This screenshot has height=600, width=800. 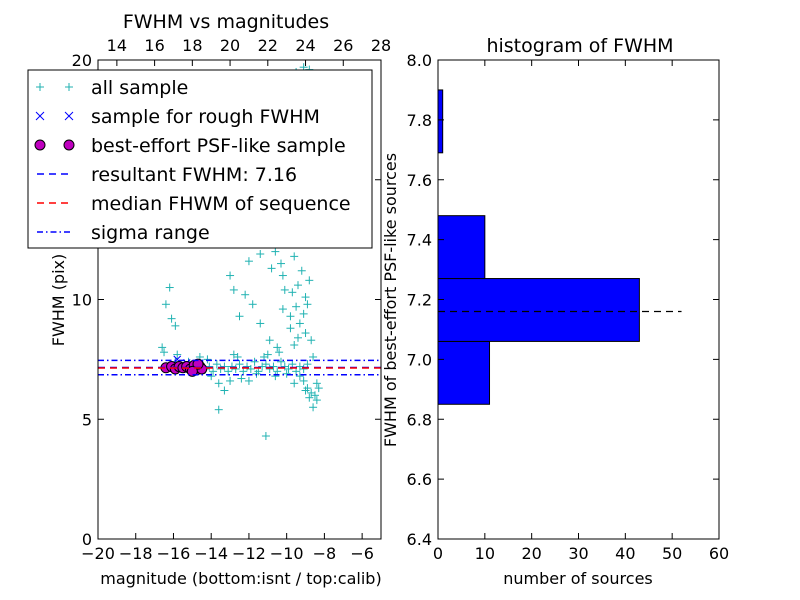 I want to click on scatter-ylabel: FWHM (pix), so click(x=58, y=300).